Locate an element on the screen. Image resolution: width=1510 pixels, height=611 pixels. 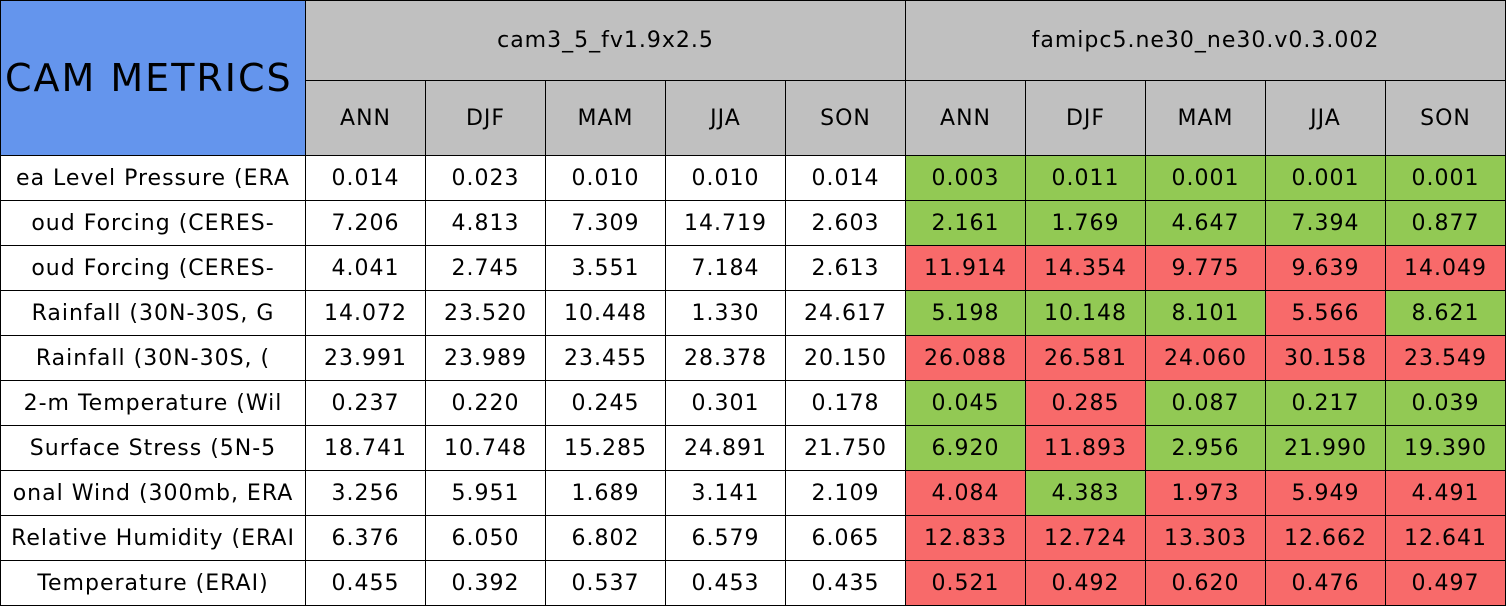
title-cell: CAM METRICS is located at coordinates (153, 78).